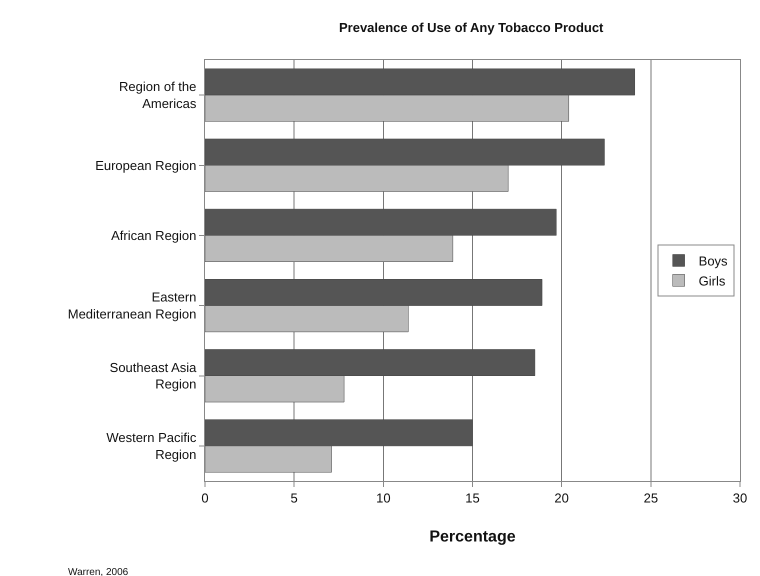 The height and width of the screenshot is (576, 760). I want to click on y-tick-label: Eastern Mediterranean Region, so click(132, 306).